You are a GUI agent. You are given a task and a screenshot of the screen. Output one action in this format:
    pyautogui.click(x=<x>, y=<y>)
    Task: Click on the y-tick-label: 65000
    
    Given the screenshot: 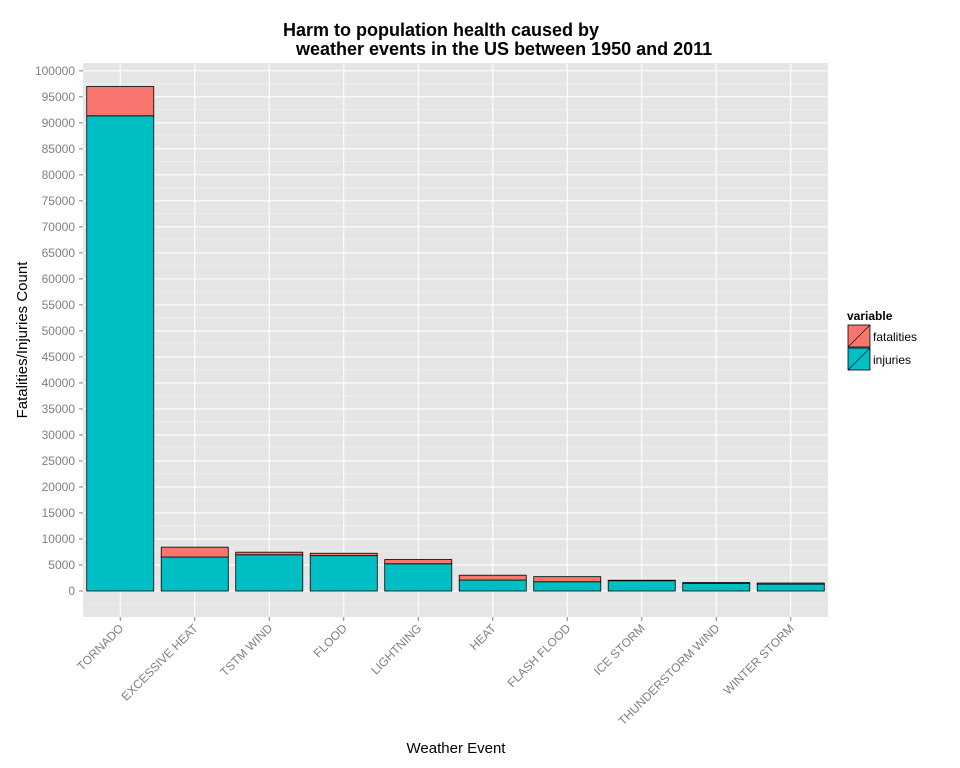 What is the action you would take?
    pyautogui.click(x=59, y=253)
    